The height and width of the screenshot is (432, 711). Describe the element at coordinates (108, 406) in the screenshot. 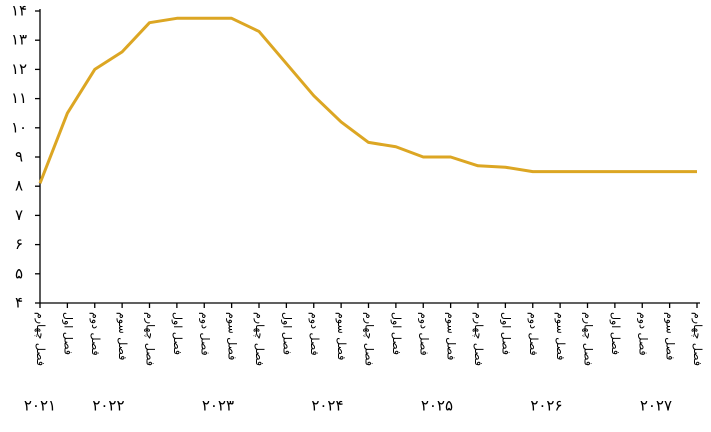

I see `year-label: ۲۰۲۲` at that location.